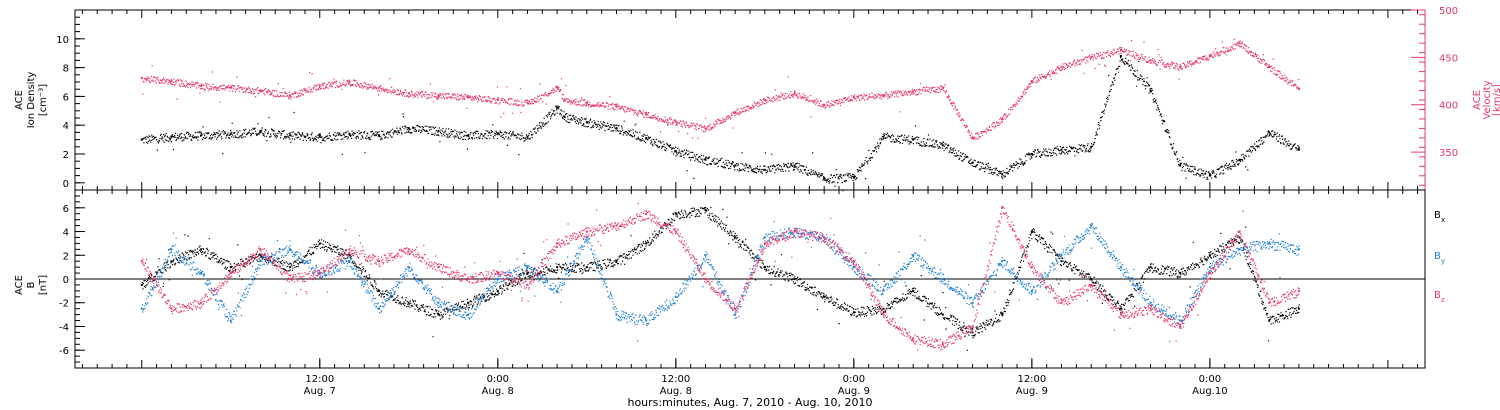  I want to click on velocity-tick-label: 500, so click(1448, 11).